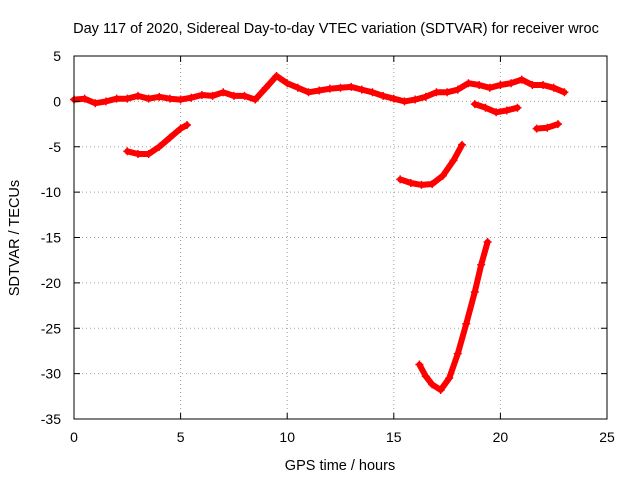 This screenshot has width=640, height=480. What do you see at coordinates (51, 283) in the screenshot?
I see `y-tick-label: -20` at bounding box center [51, 283].